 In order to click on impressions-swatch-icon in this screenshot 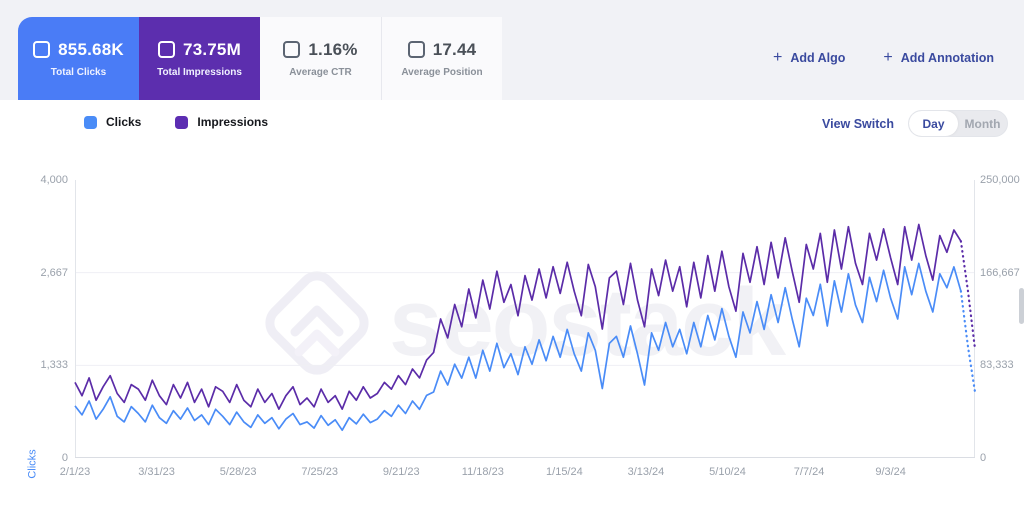, I will do `click(182, 122)`.